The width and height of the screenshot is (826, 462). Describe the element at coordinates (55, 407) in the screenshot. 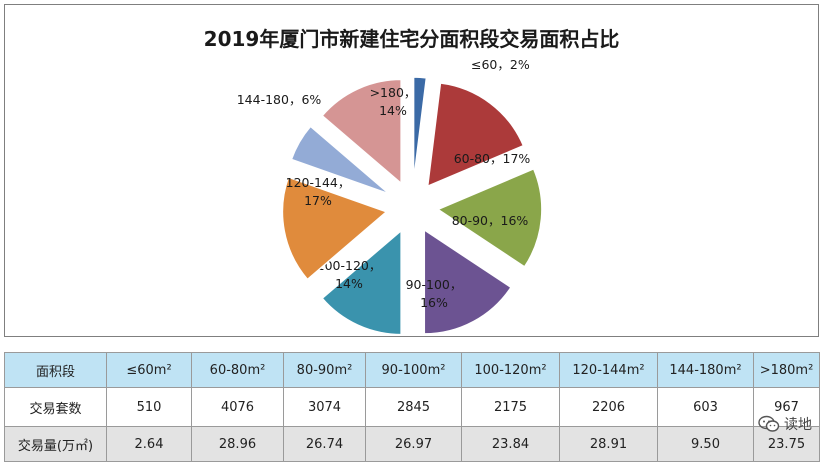

I see `row-label: 交易套数` at that location.